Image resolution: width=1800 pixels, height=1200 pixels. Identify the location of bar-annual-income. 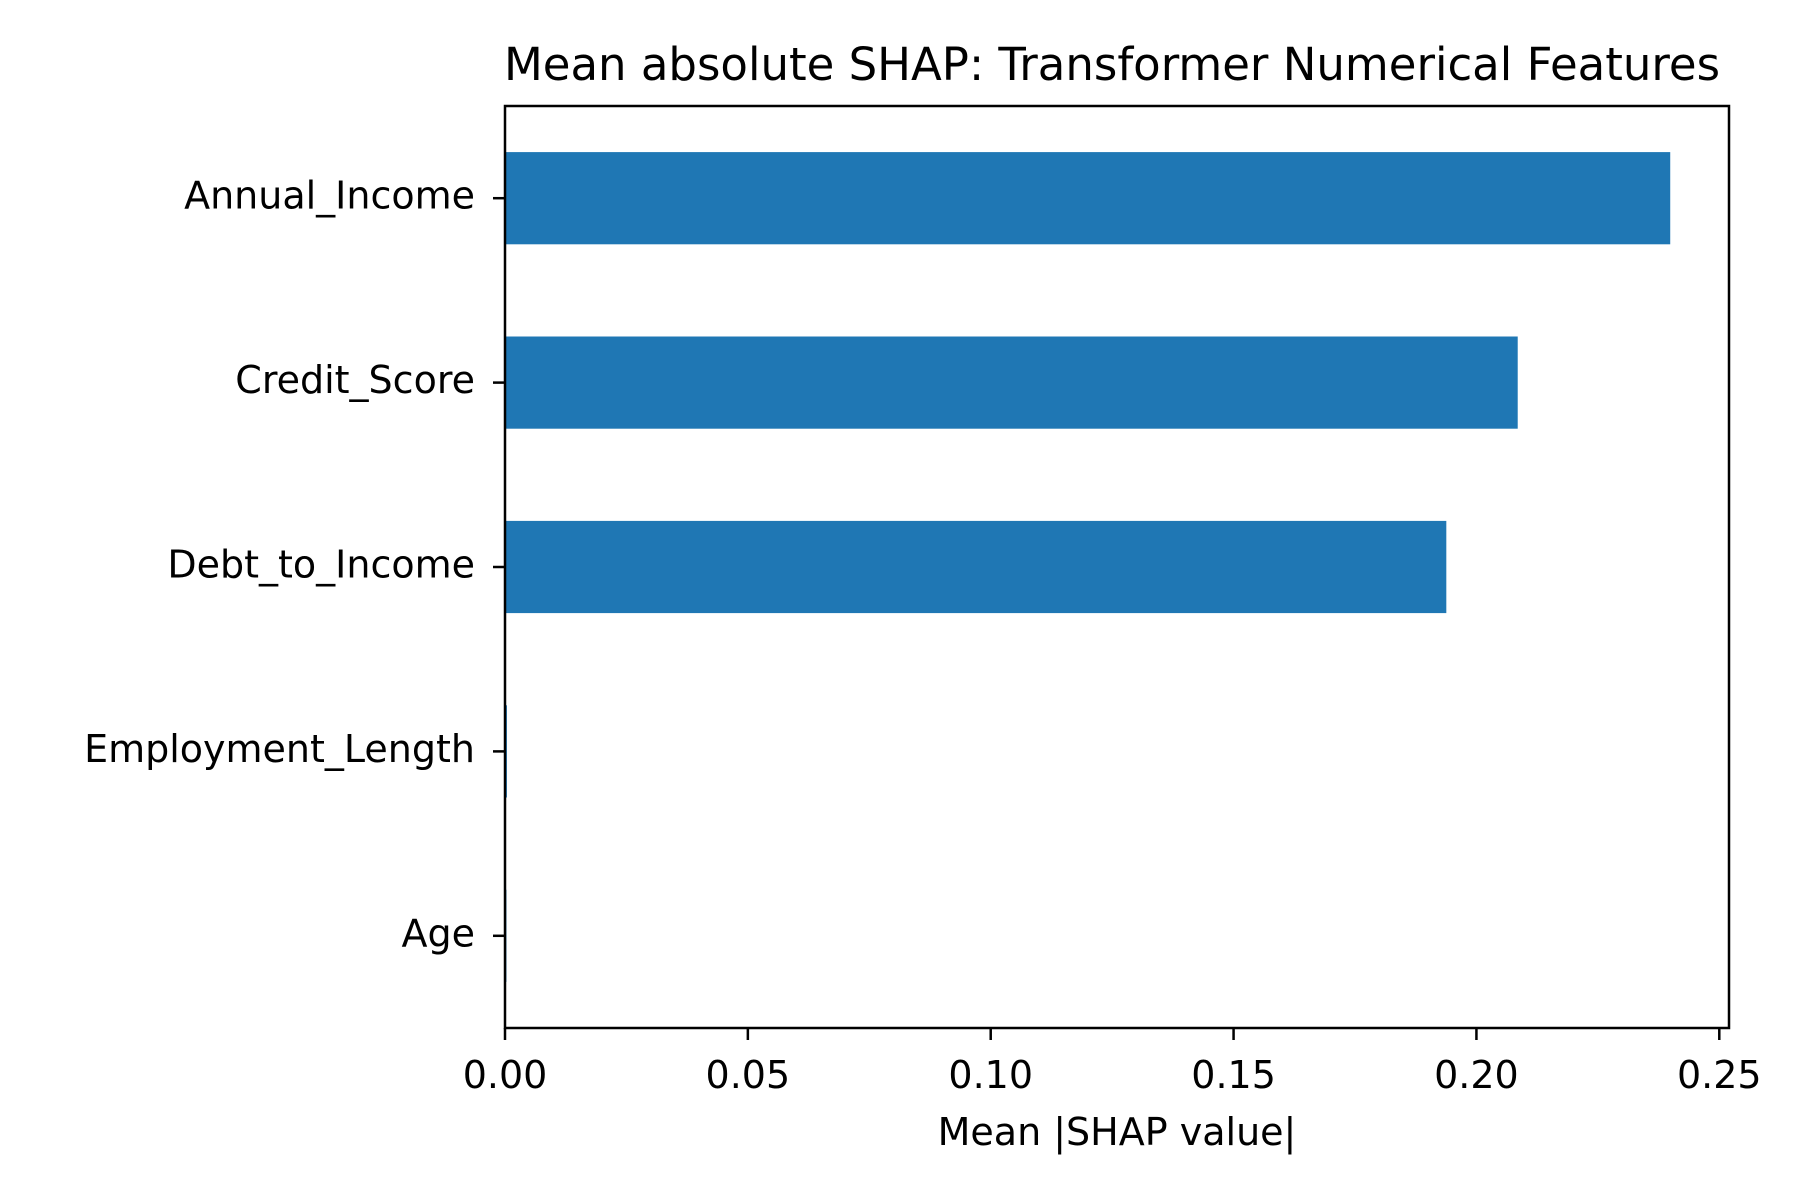
(1088, 198).